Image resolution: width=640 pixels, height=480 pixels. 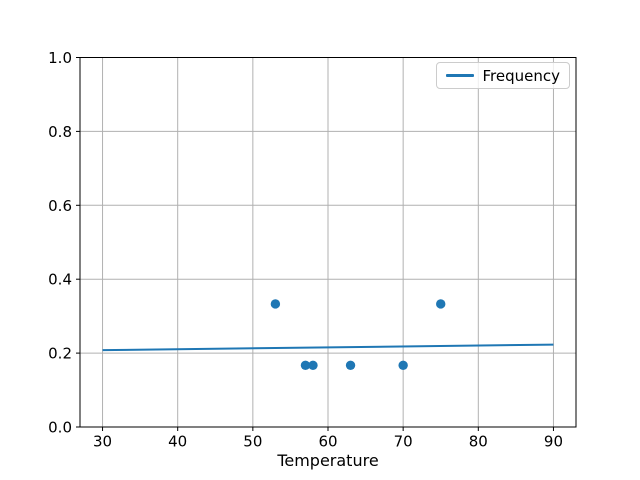 What do you see at coordinates (459, 75) in the screenshot?
I see `legend-line-sample-icon` at bounding box center [459, 75].